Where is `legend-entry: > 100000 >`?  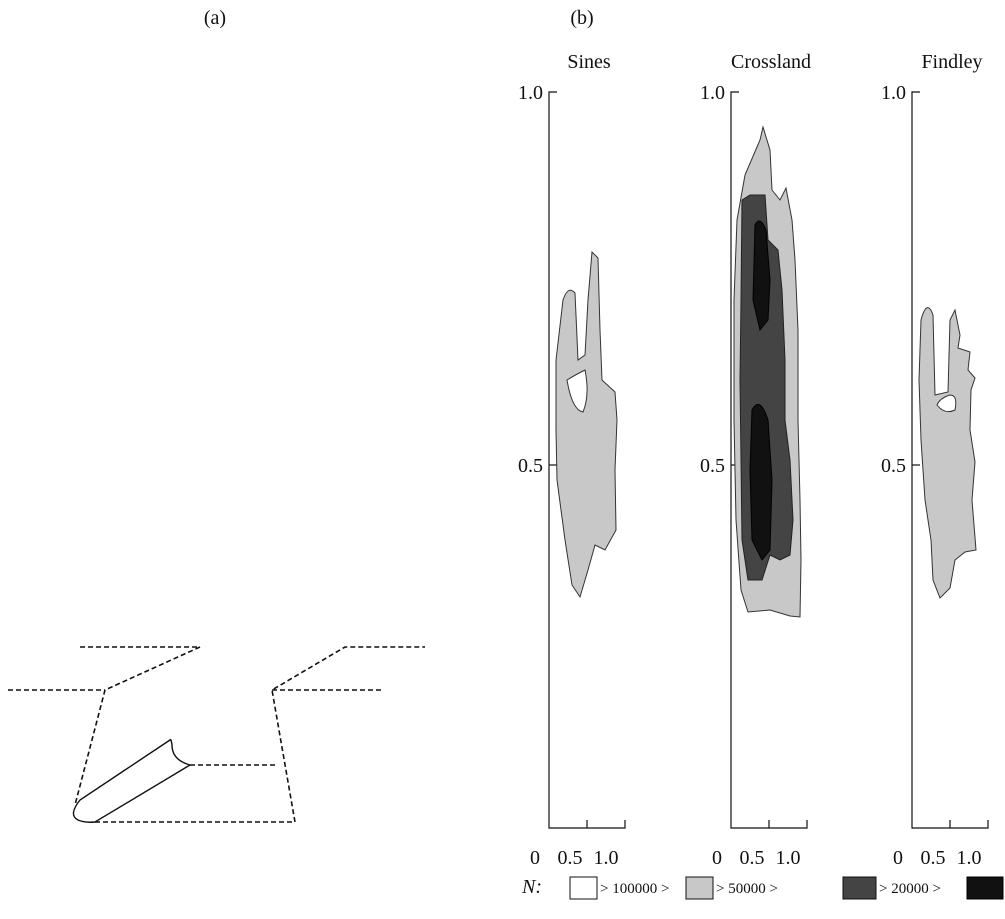 legend-entry: > 100000 > is located at coordinates (634, 889).